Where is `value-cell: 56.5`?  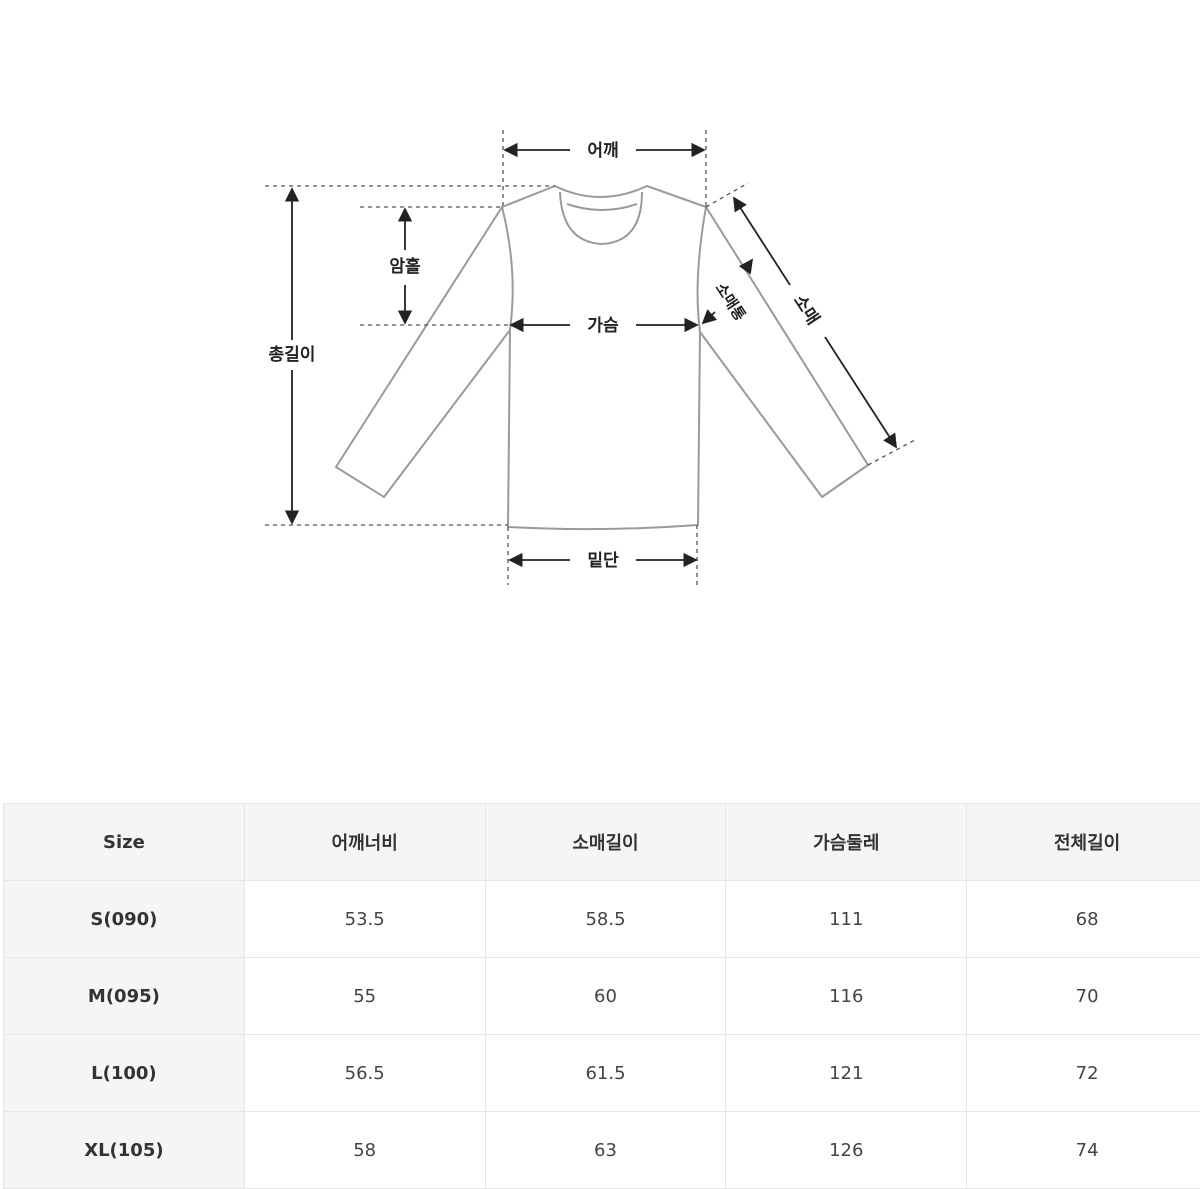 value-cell: 56.5 is located at coordinates (364, 1073).